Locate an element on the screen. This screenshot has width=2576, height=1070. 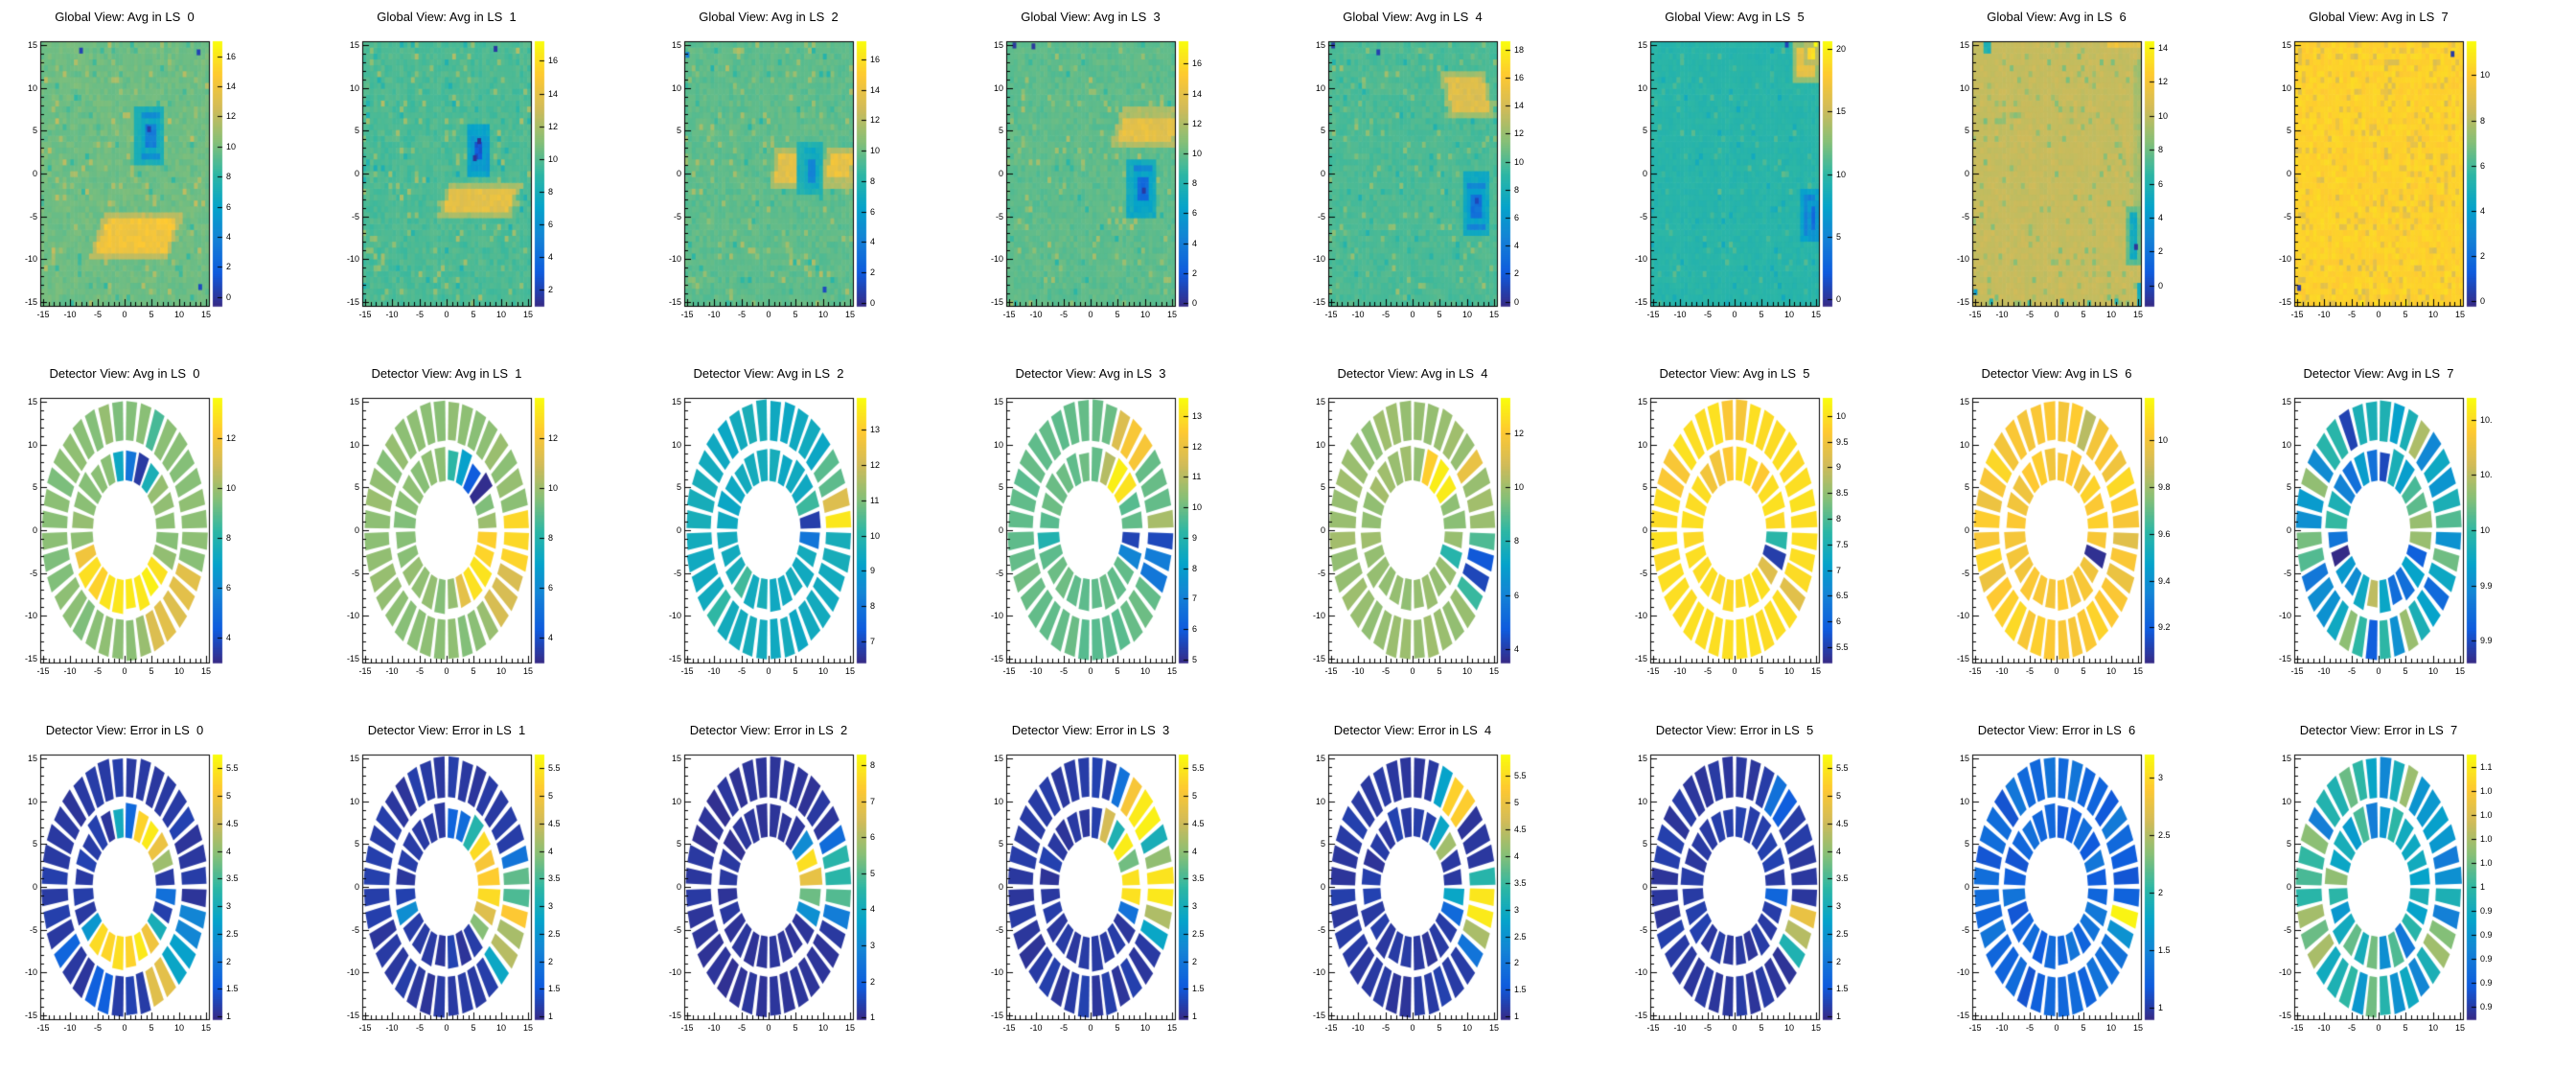
colorbar-tick-label: 9.5 is located at coordinates (1842, 442).